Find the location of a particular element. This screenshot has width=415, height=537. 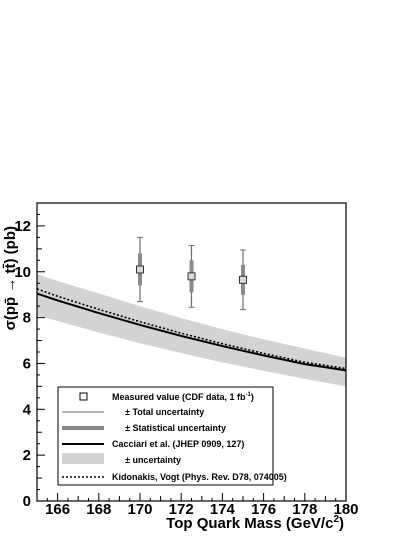

series-line-kidonakis is located at coordinates (191, 329).